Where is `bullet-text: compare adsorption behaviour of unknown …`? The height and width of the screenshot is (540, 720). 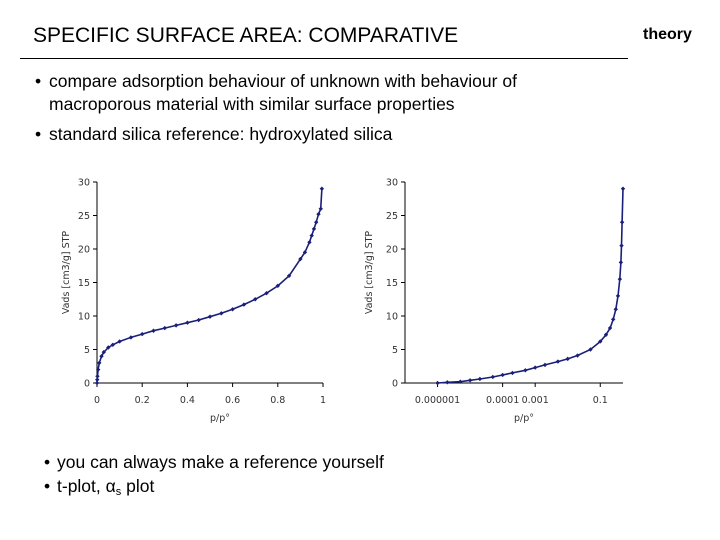 bullet-text: compare adsorption behaviour of unknown … is located at coordinates (283, 81).